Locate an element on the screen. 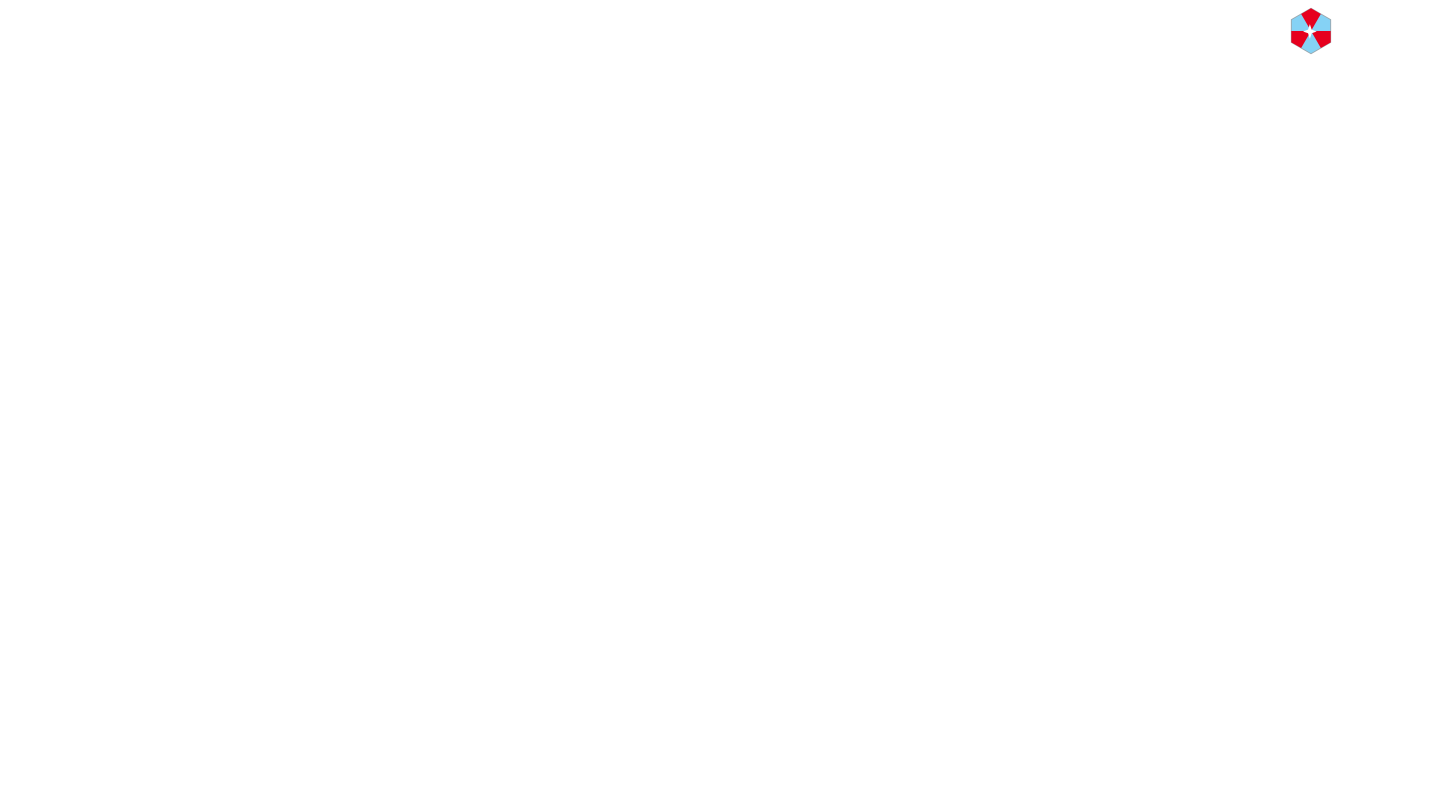  hexagon-logo-icon is located at coordinates (1311, 31).